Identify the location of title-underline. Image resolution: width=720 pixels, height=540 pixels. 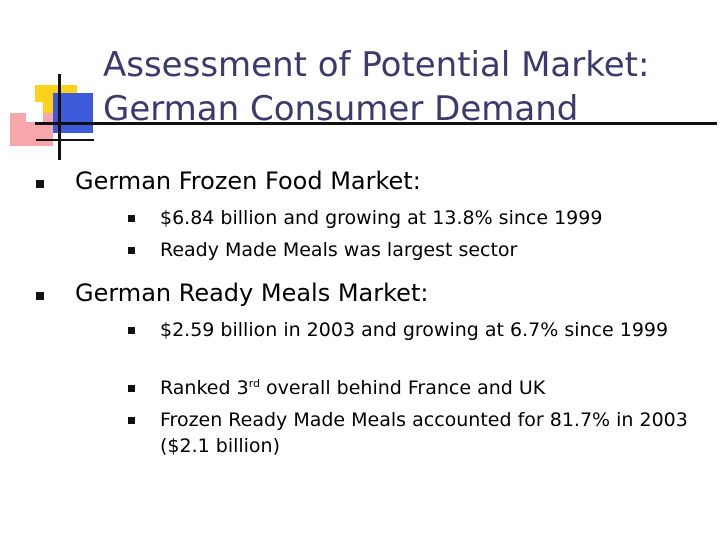
(376, 123).